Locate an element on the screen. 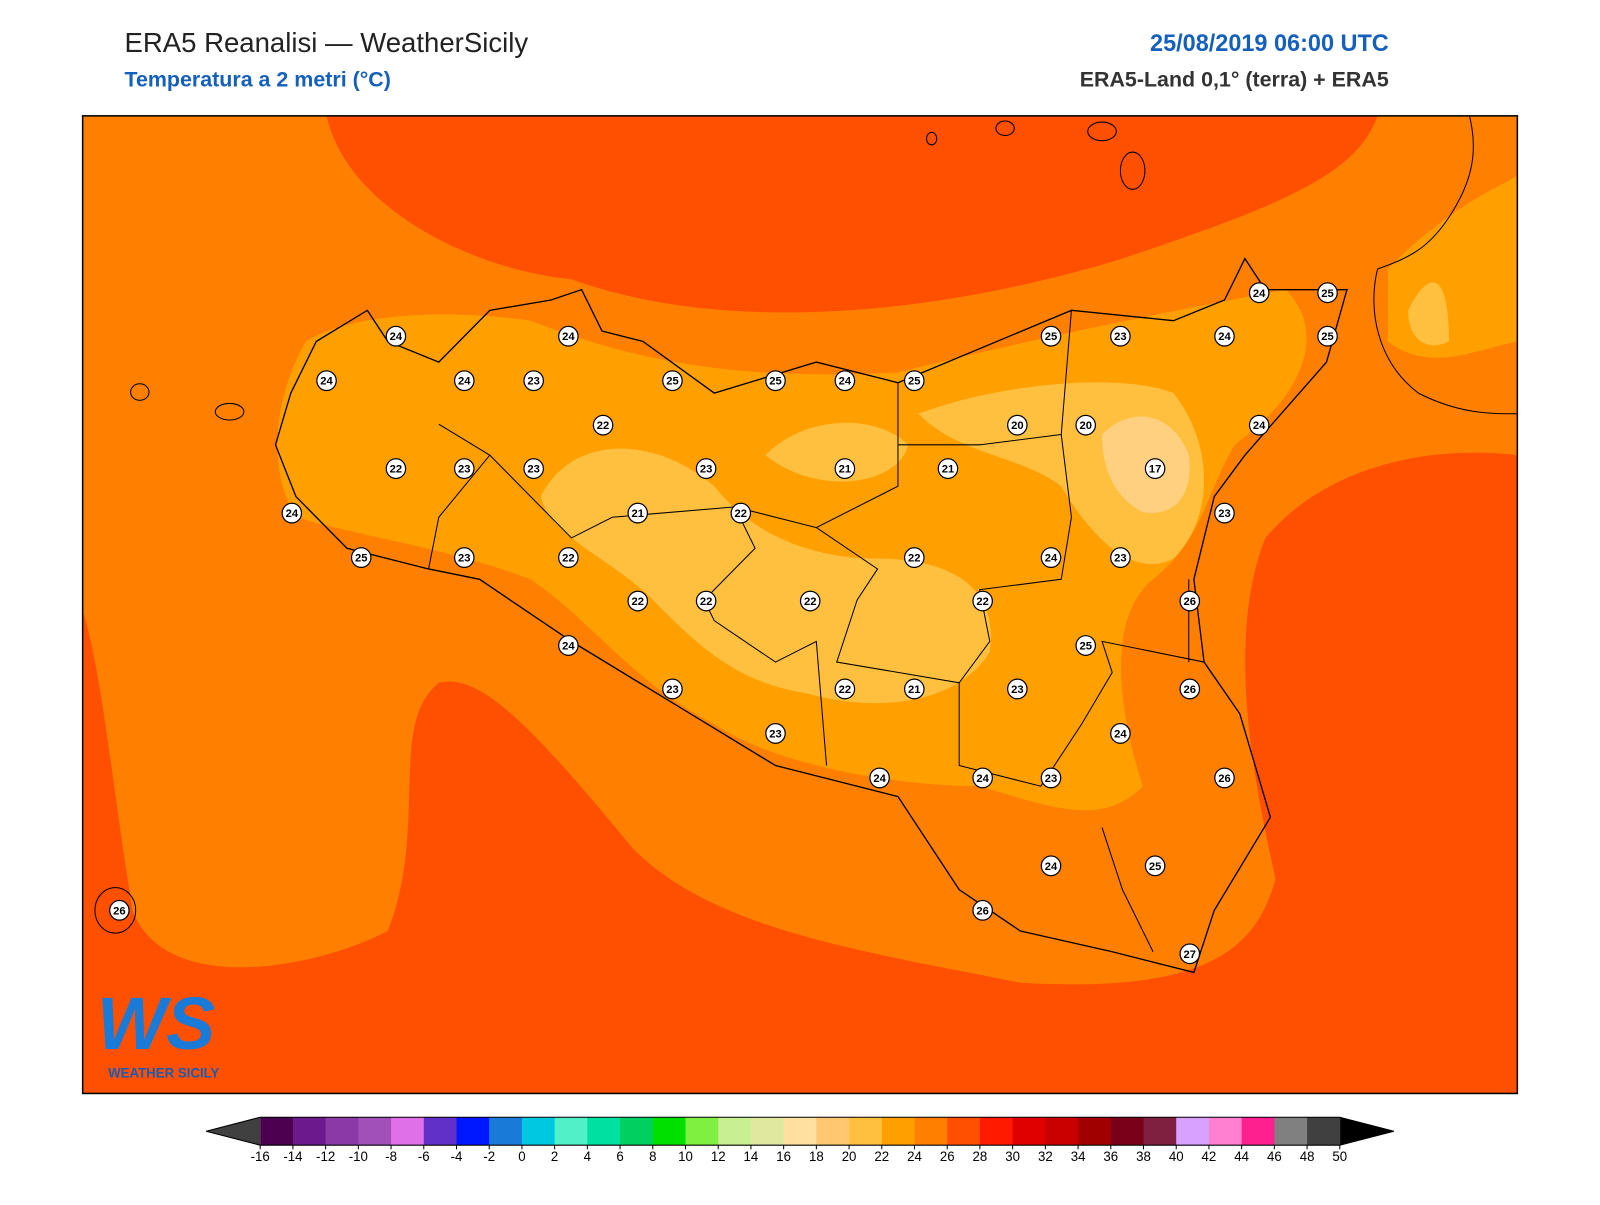  colorbar-tick-label: 8 is located at coordinates (652, 1156).